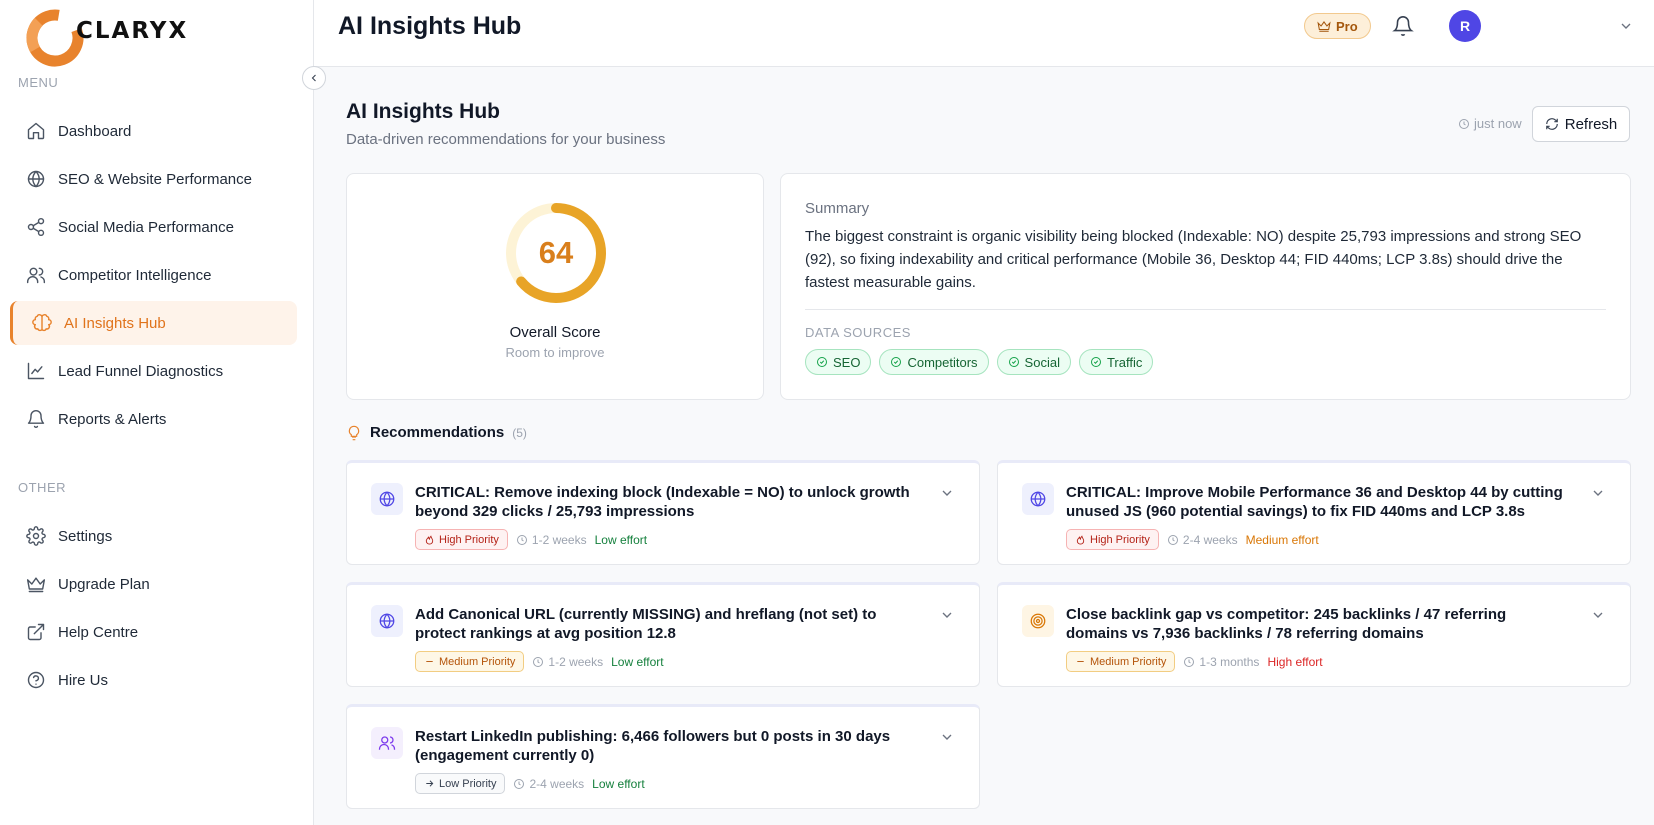 This screenshot has width=1654, height=825. Describe the element at coordinates (1465, 26) in the screenshot. I see `avatar: R` at that location.